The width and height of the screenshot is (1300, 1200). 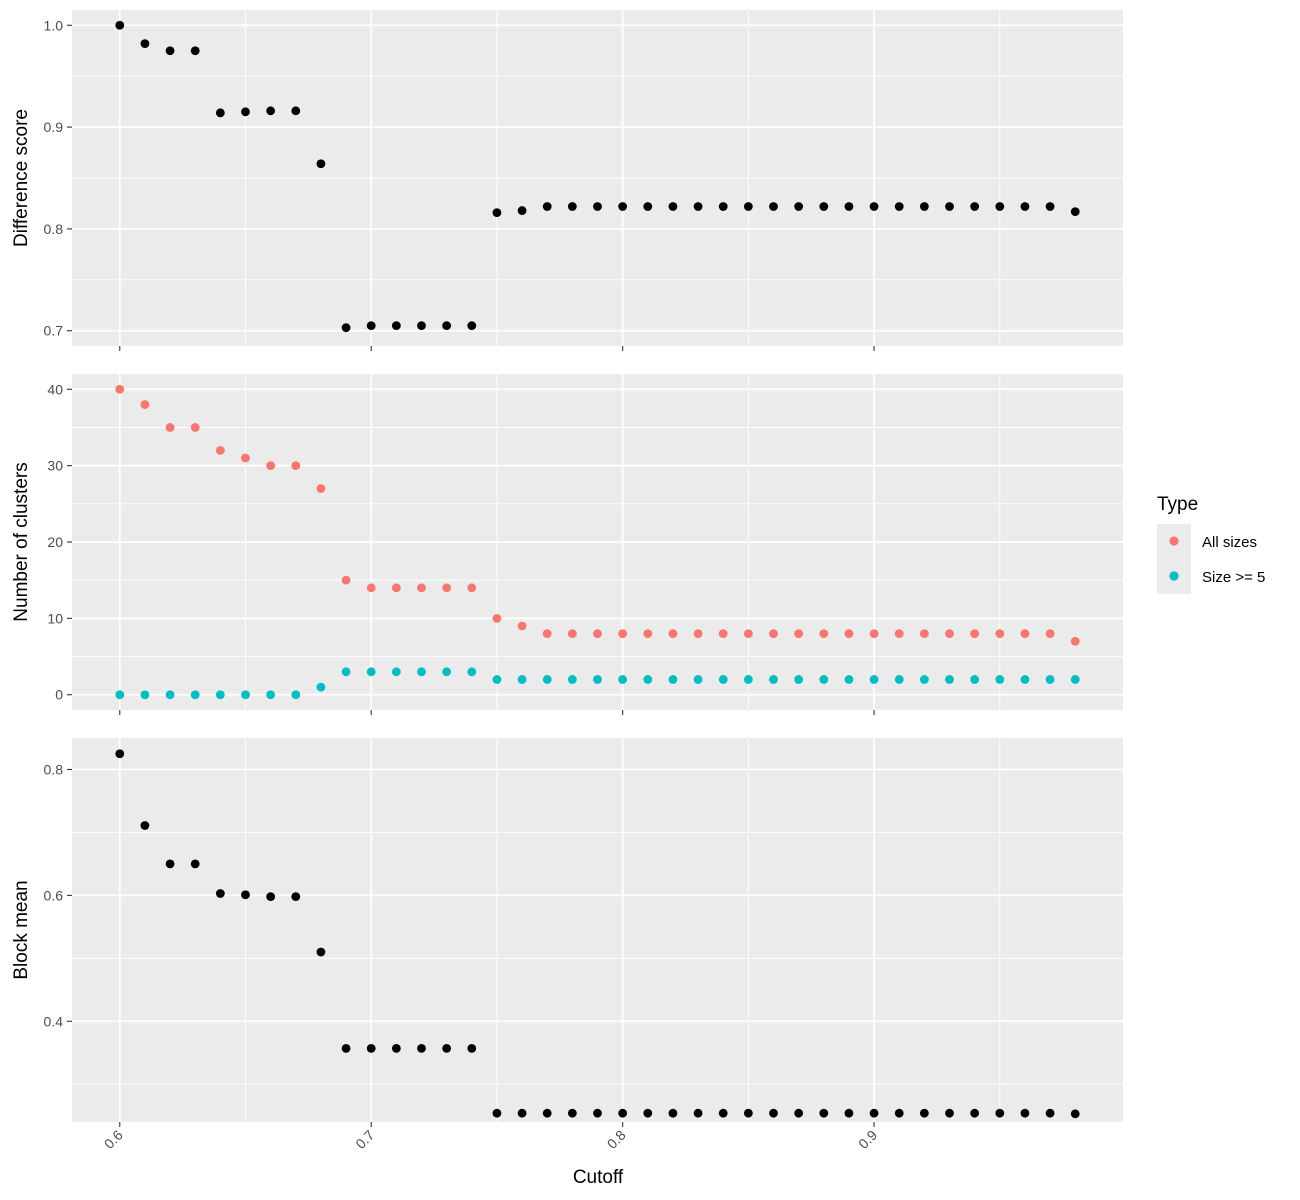 I want to click on y-tick-label: 0.8, so click(x=54, y=769).